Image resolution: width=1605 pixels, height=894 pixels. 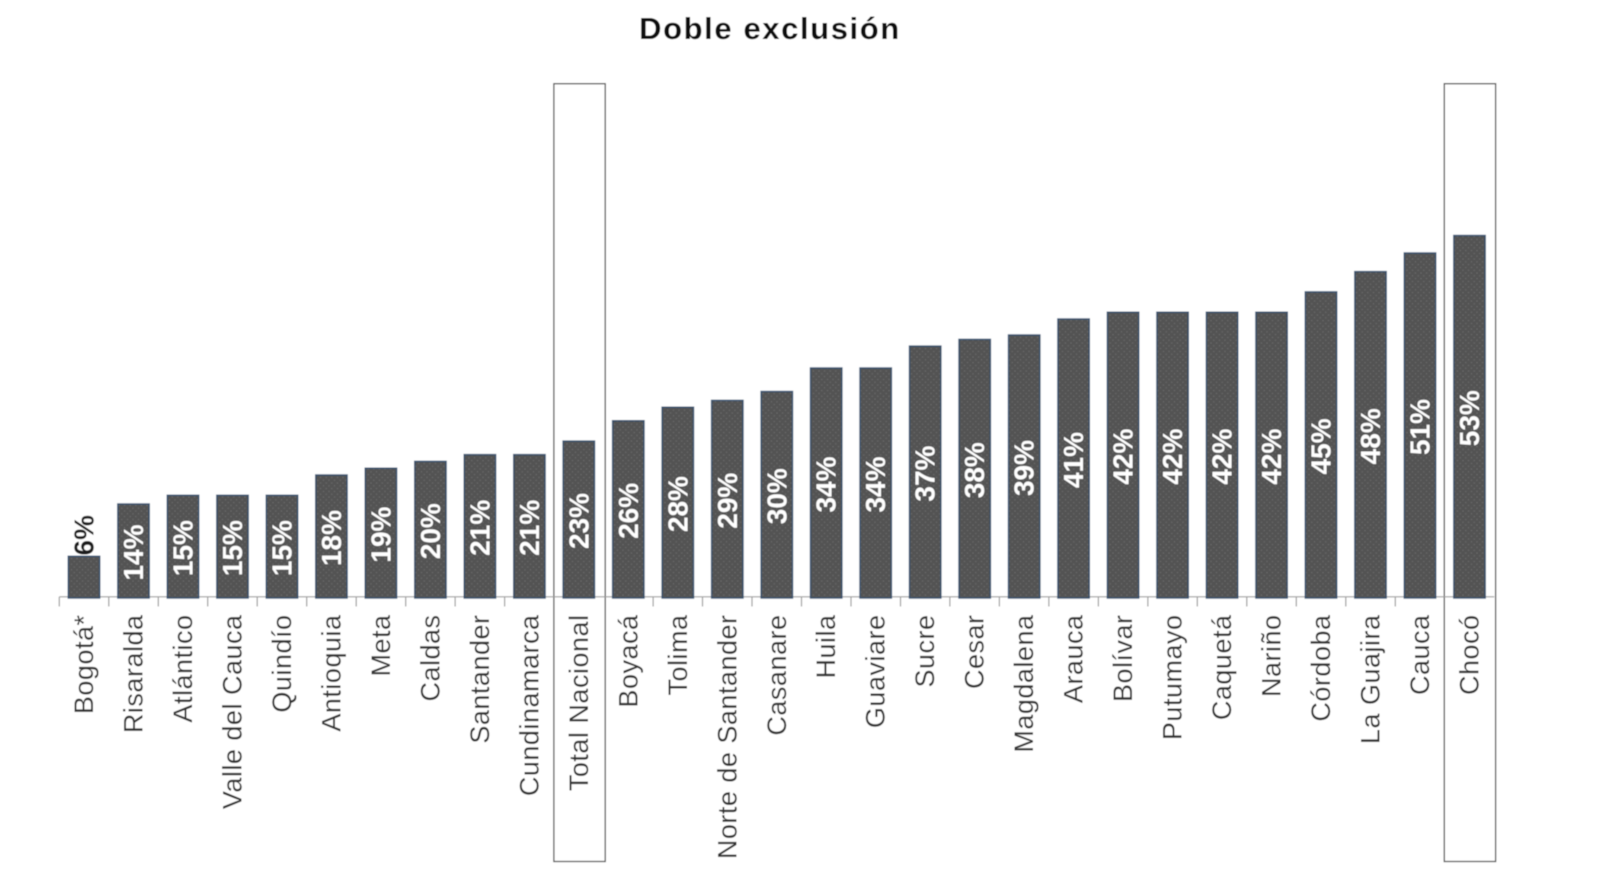 I want to click on svg-text: 14%, so click(x=133, y=552).